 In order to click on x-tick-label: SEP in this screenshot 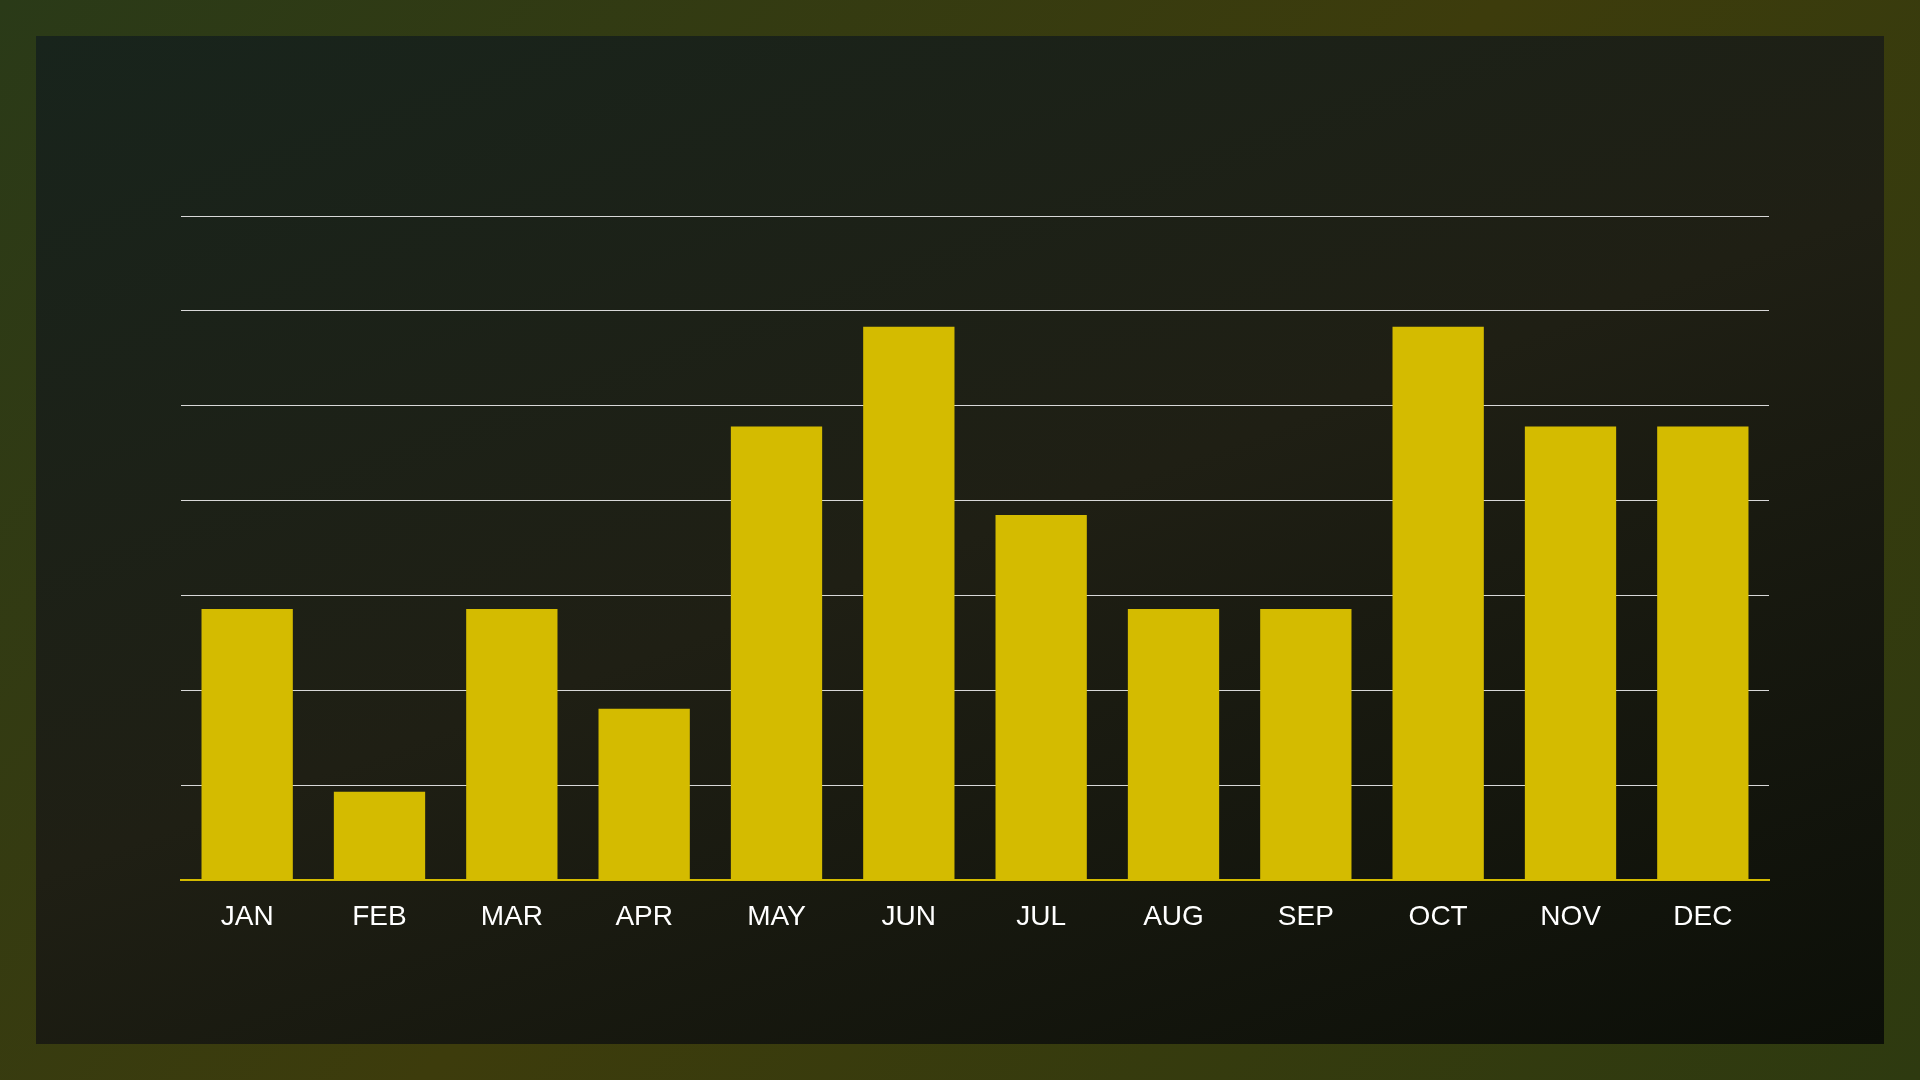, I will do `click(1305, 915)`.